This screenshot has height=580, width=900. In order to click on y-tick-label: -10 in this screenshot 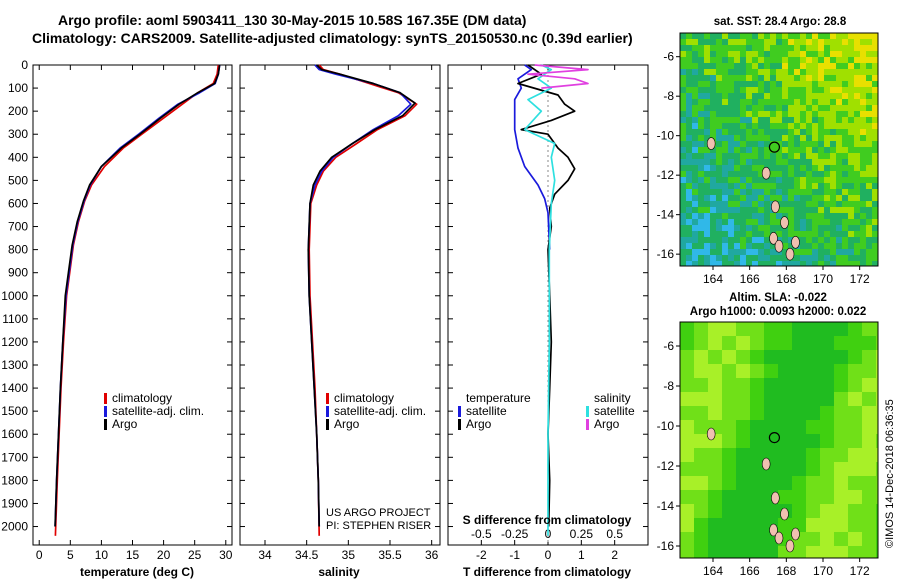, I will do `click(666, 136)`.